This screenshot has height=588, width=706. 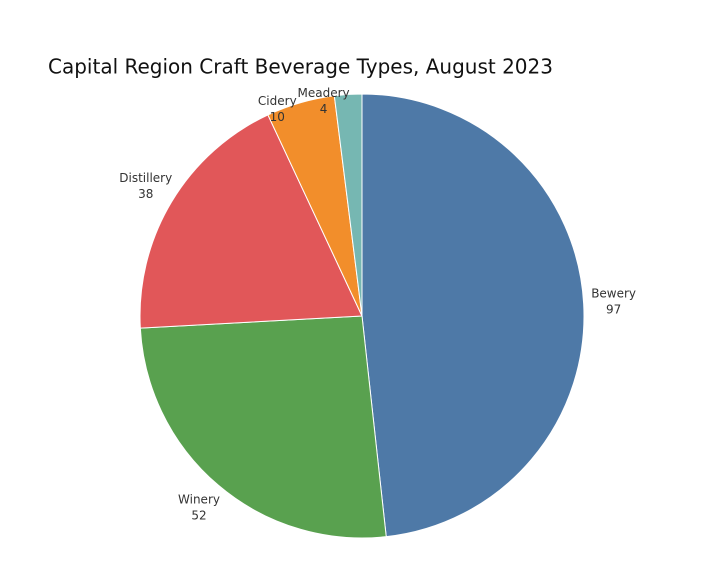 What do you see at coordinates (145, 194) in the screenshot?
I see `slice-value: 38` at bounding box center [145, 194].